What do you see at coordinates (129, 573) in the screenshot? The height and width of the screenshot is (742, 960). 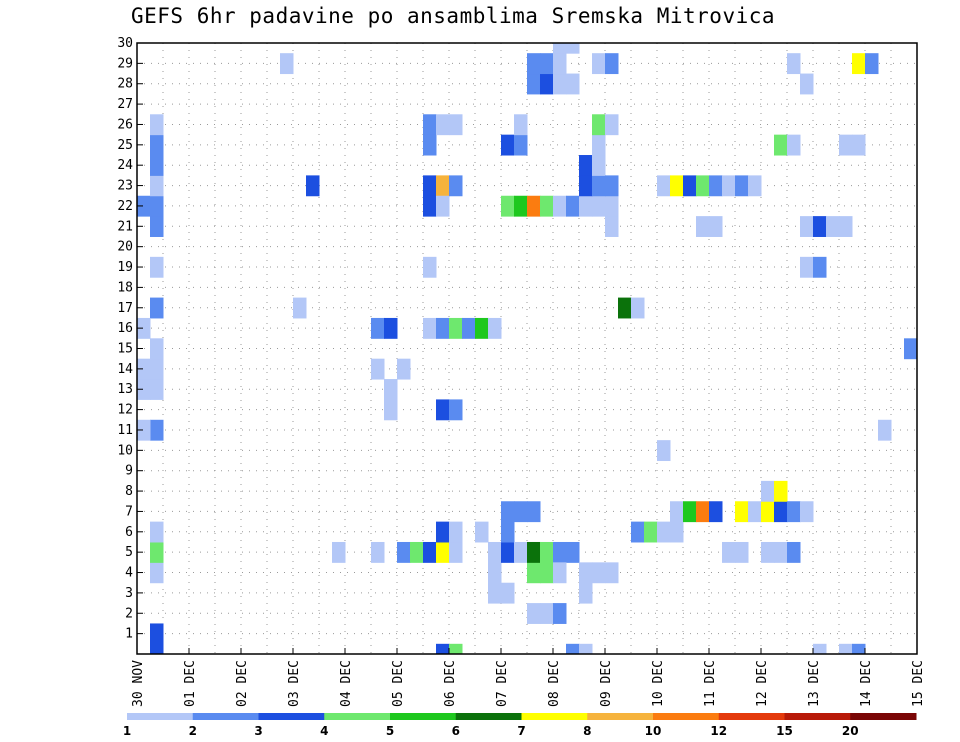 I see `y-tick-label: 4` at bounding box center [129, 573].